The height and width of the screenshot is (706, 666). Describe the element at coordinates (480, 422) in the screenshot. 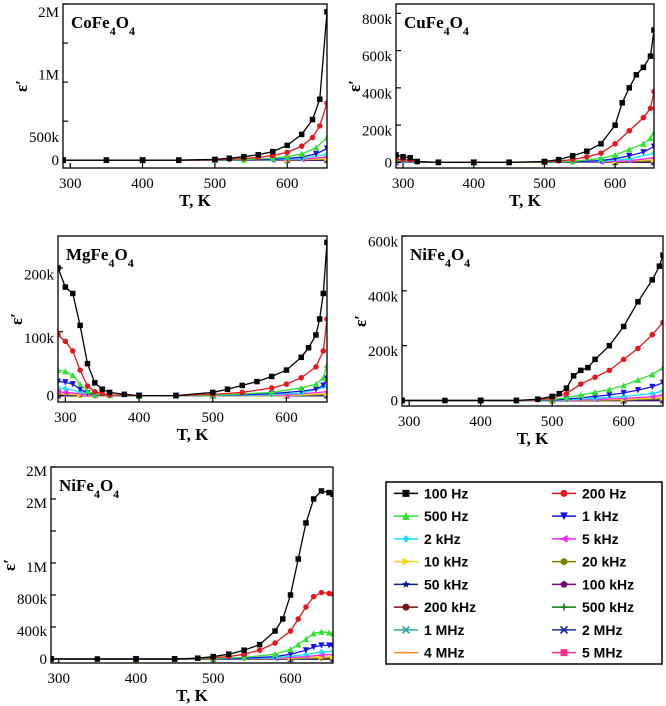

I see `x-tick-label: 400` at that location.